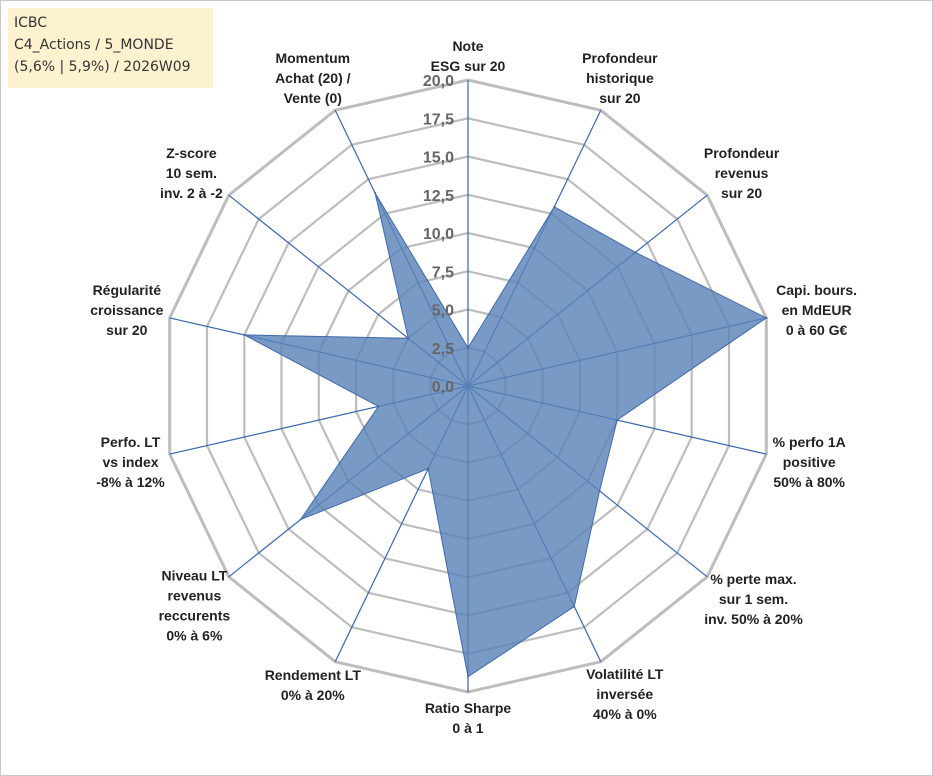 This screenshot has width=933, height=776. What do you see at coordinates (94, 45) in the screenshot?
I see `info-line-2: C4_Actions / 5_MONDE` at bounding box center [94, 45].